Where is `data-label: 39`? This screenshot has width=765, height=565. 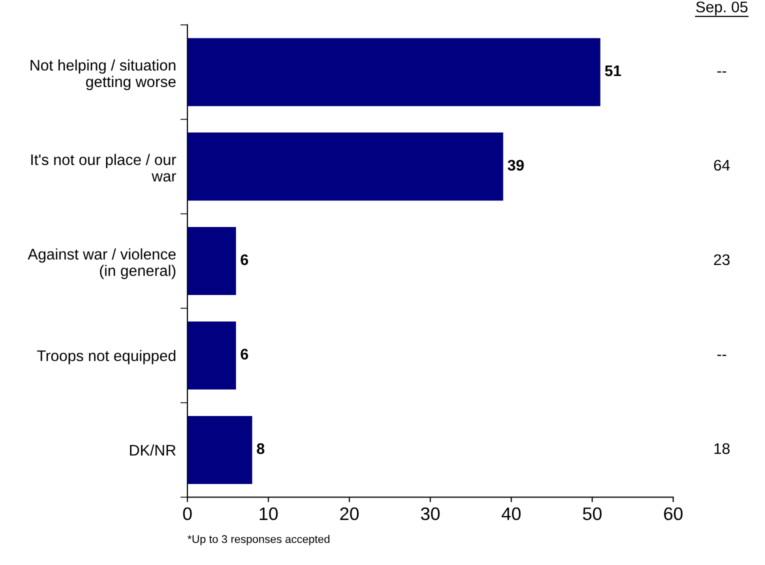
data-label: 39 is located at coordinates (516, 165).